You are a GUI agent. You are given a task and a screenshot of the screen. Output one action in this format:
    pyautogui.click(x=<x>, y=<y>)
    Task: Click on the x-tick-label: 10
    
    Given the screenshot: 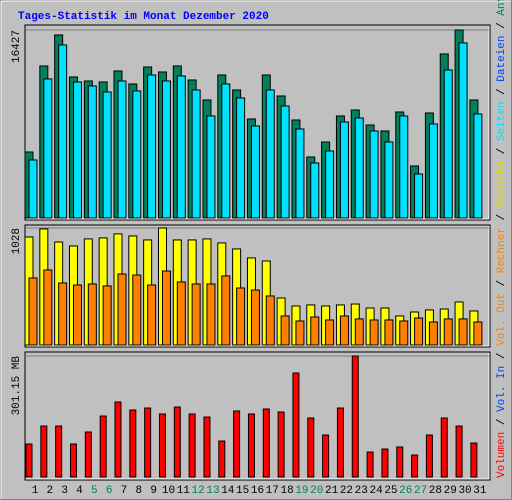 What is the action you would take?
    pyautogui.click(x=168, y=491)
    